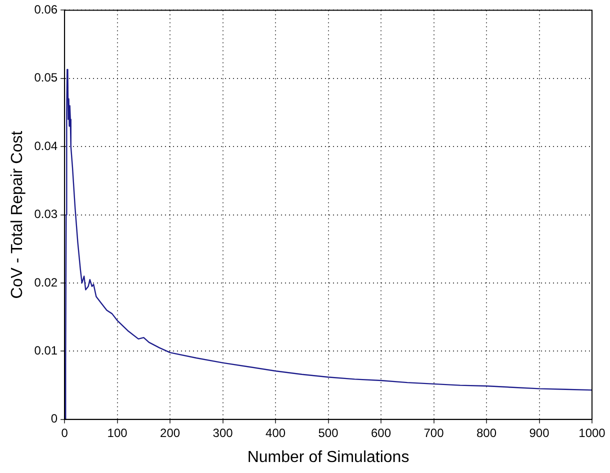 This screenshot has height=473, width=610. Describe the element at coordinates (486, 433) in the screenshot. I see `x-tick-label: 800` at that location.